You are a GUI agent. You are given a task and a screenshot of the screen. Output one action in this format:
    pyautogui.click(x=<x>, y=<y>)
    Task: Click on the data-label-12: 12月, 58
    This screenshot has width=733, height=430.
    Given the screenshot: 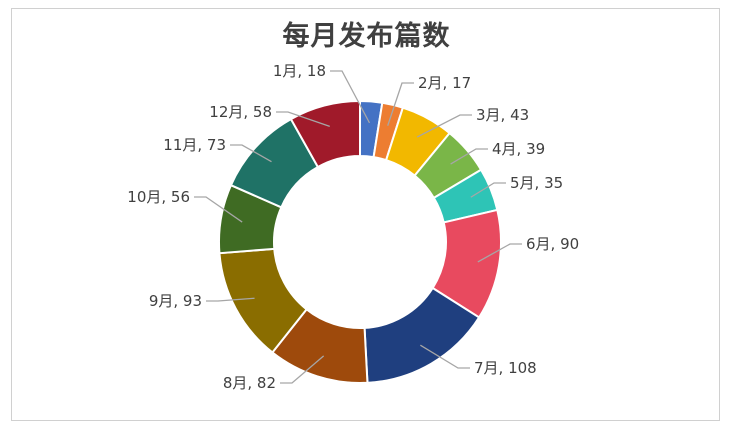 What is the action you would take?
    pyautogui.click(x=240, y=112)
    